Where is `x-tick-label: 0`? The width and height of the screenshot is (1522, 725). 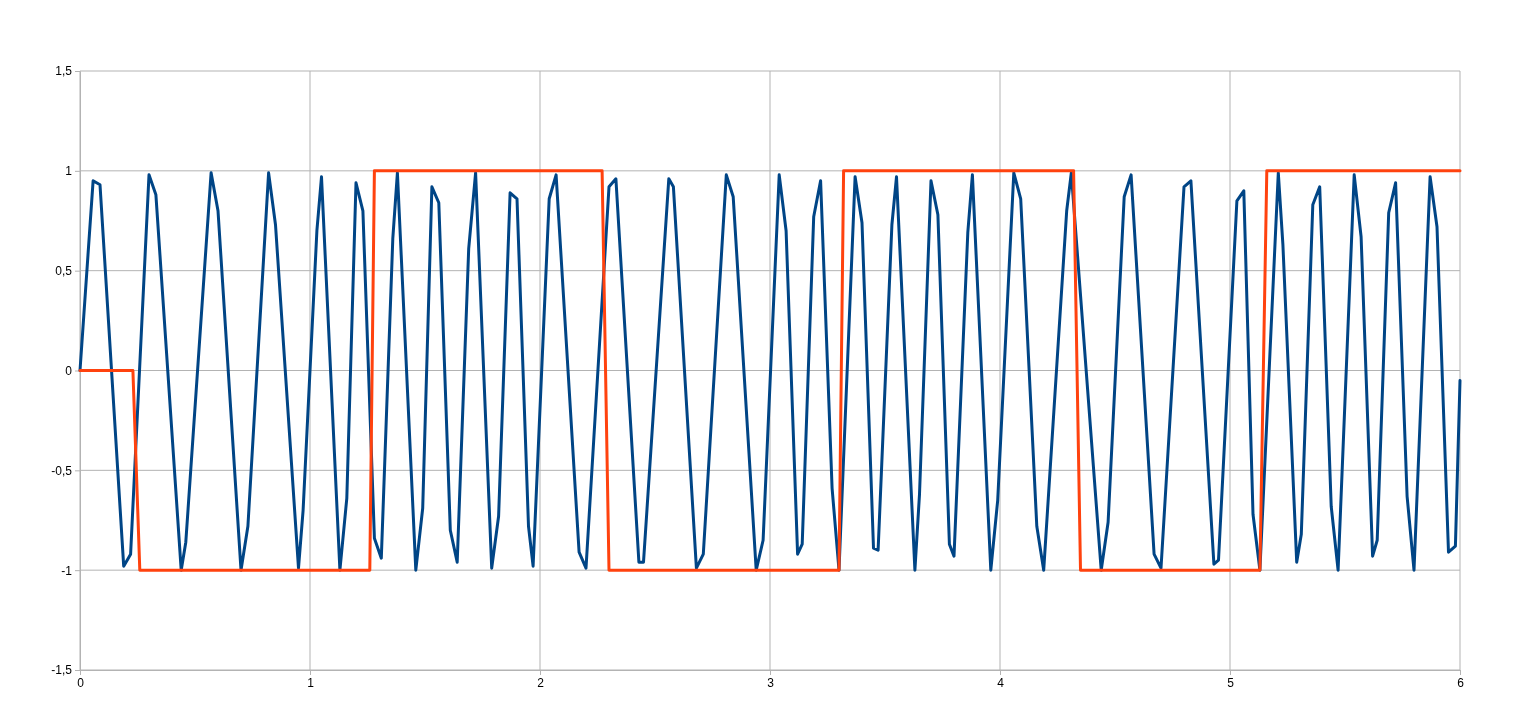
x-tick-label: 0 is located at coordinates (81, 682).